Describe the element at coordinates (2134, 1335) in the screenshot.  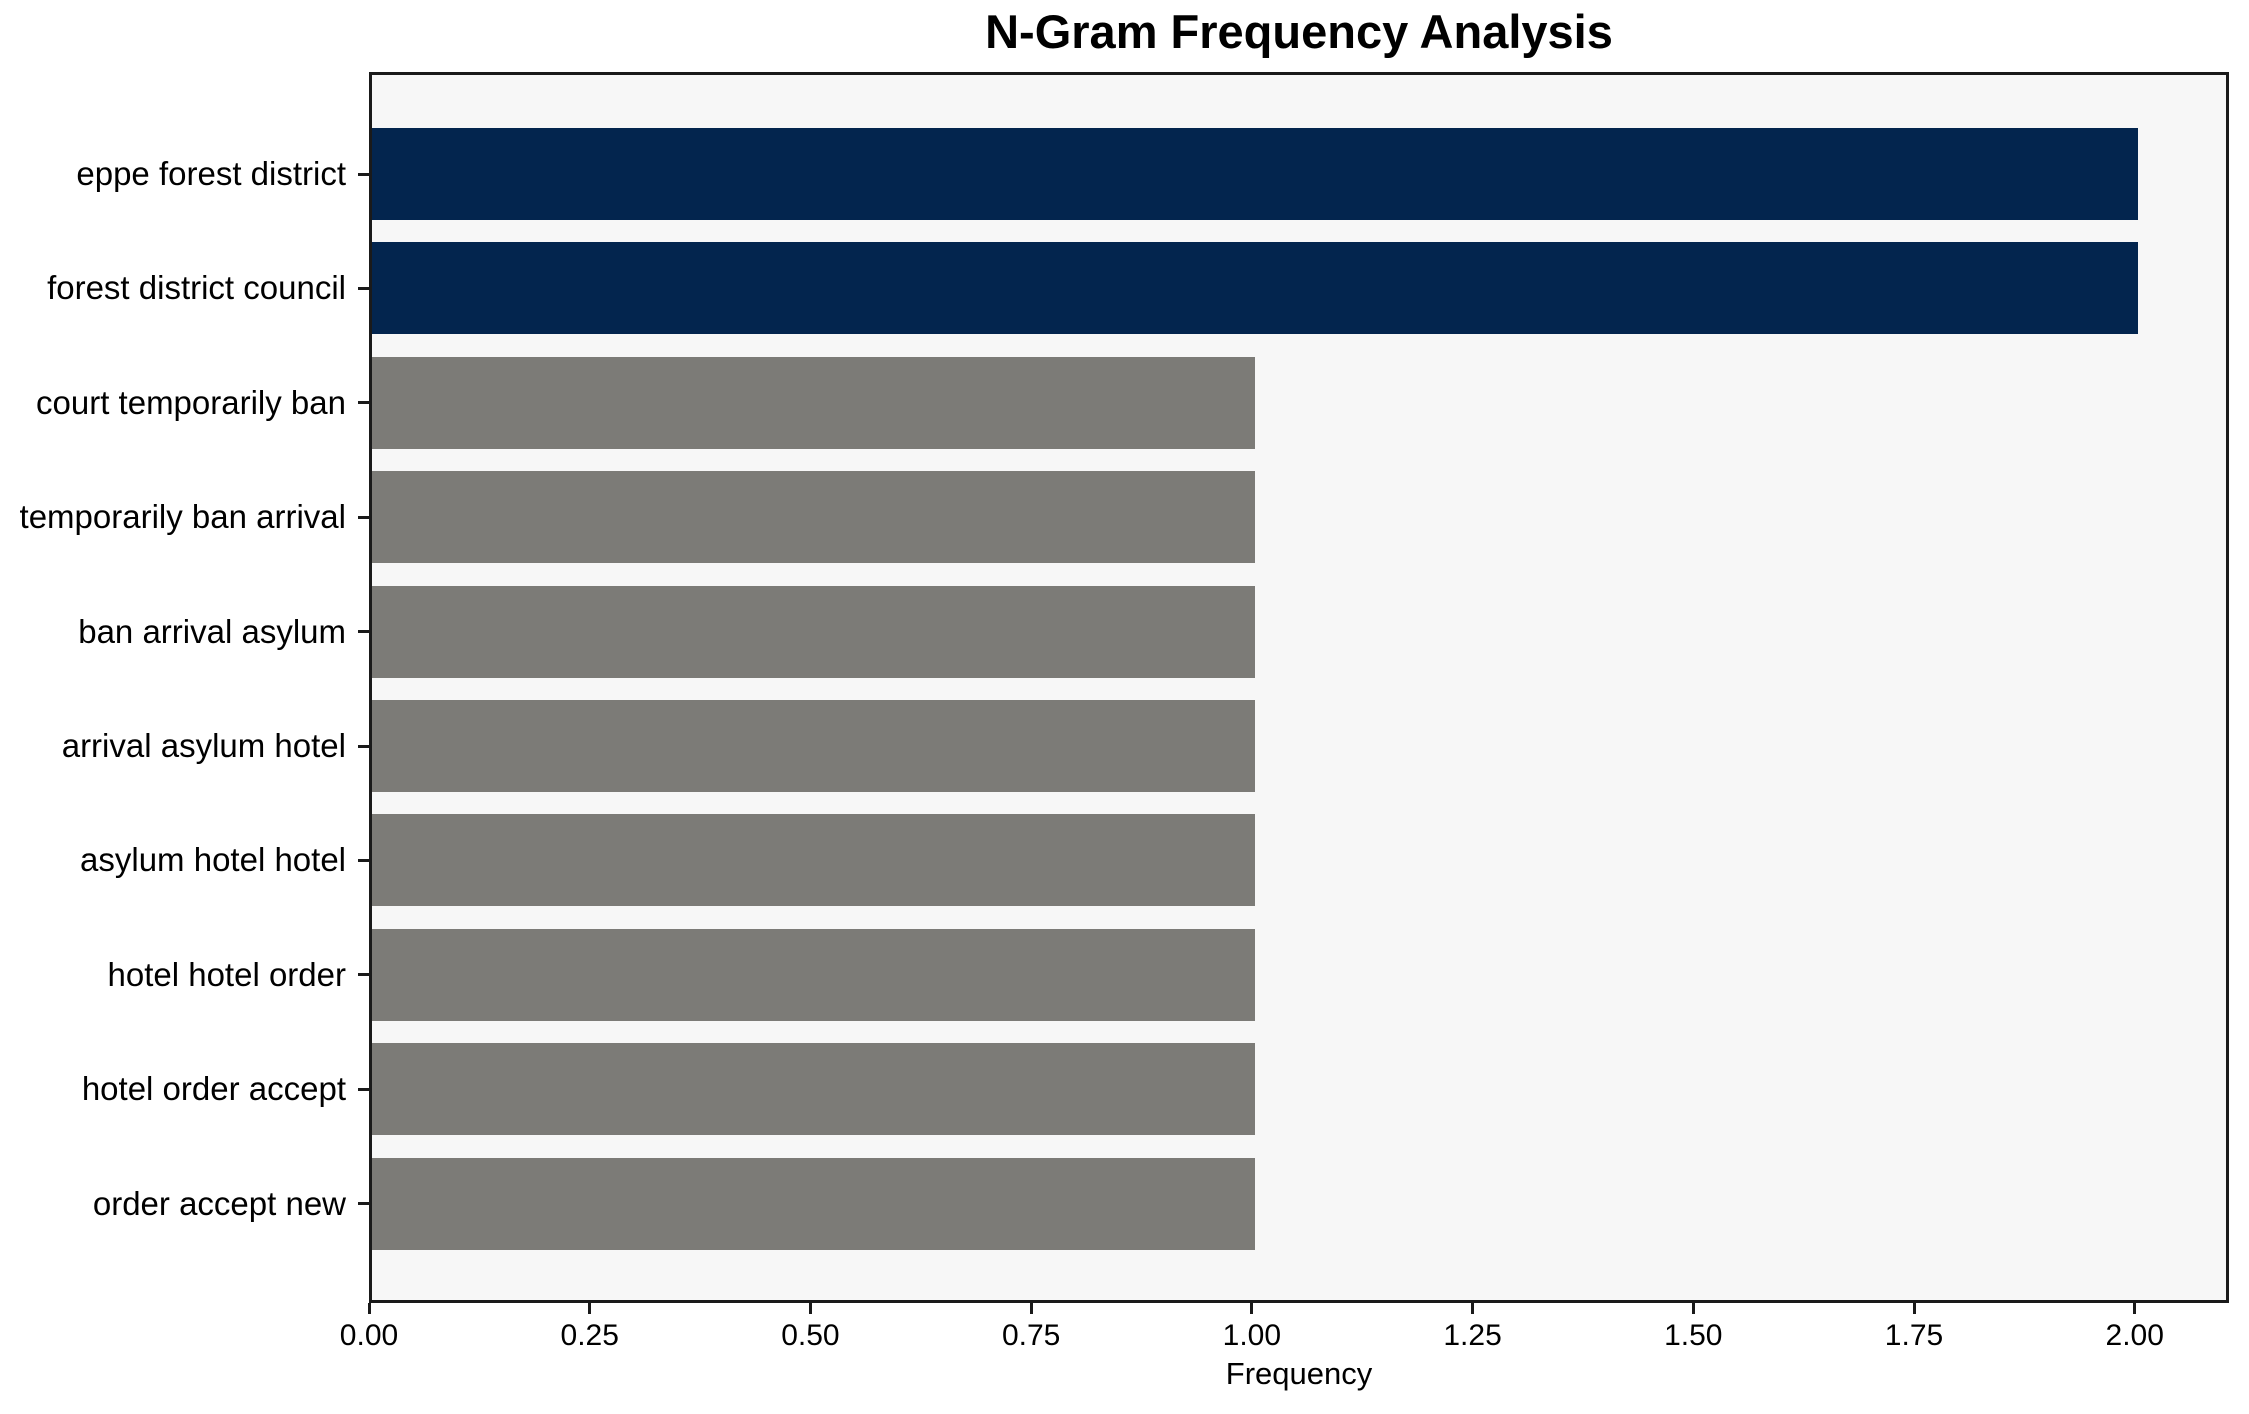
I see `x-tick-label: 2.00` at that location.